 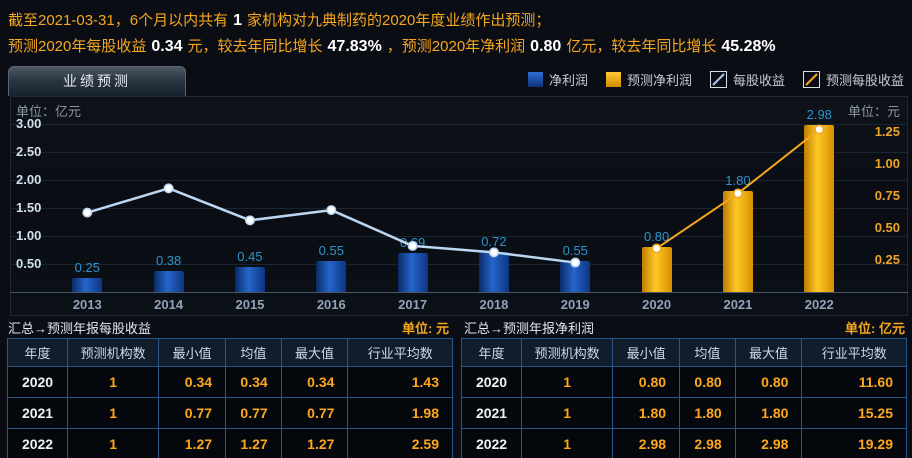 I want to click on table-row: 2020 1 0.34 0.34 0.34 1.43, so click(x=229, y=382).